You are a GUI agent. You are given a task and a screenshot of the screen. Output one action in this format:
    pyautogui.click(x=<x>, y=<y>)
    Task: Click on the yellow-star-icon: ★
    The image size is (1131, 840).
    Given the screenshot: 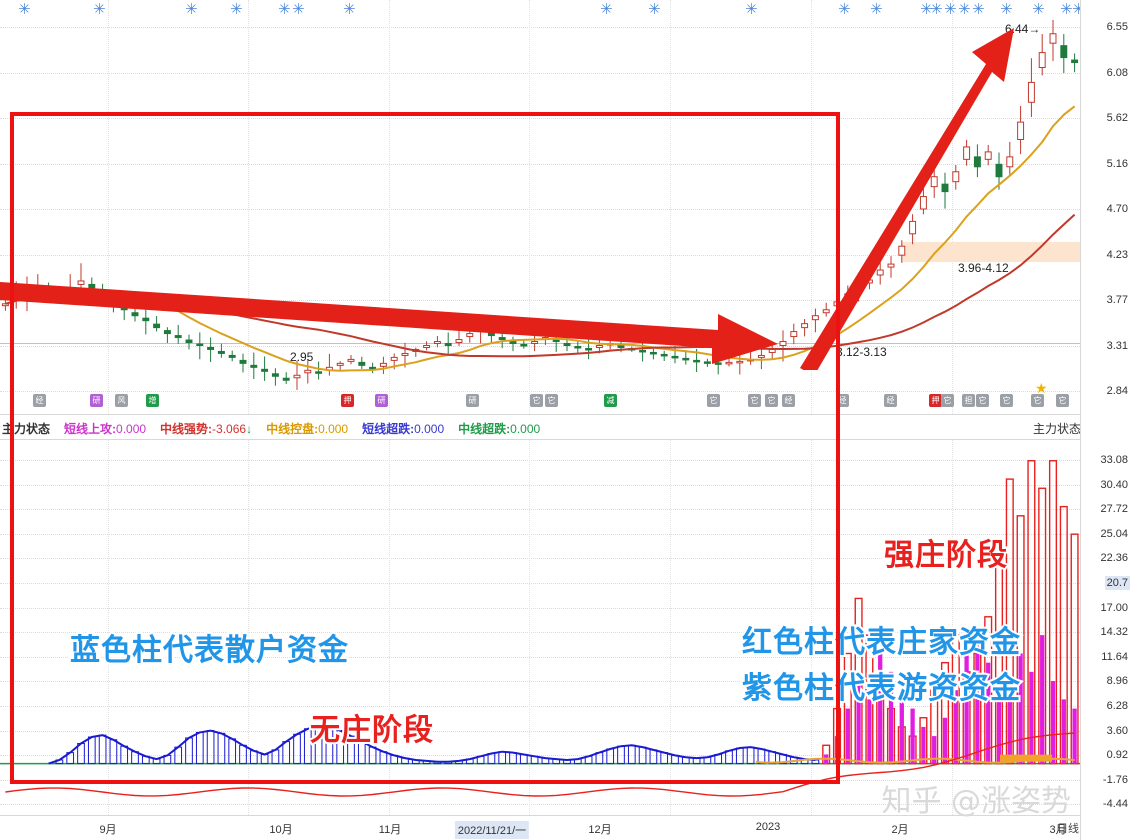 What is the action you would take?
    pyautogui.click(x=1041, y=388)
    